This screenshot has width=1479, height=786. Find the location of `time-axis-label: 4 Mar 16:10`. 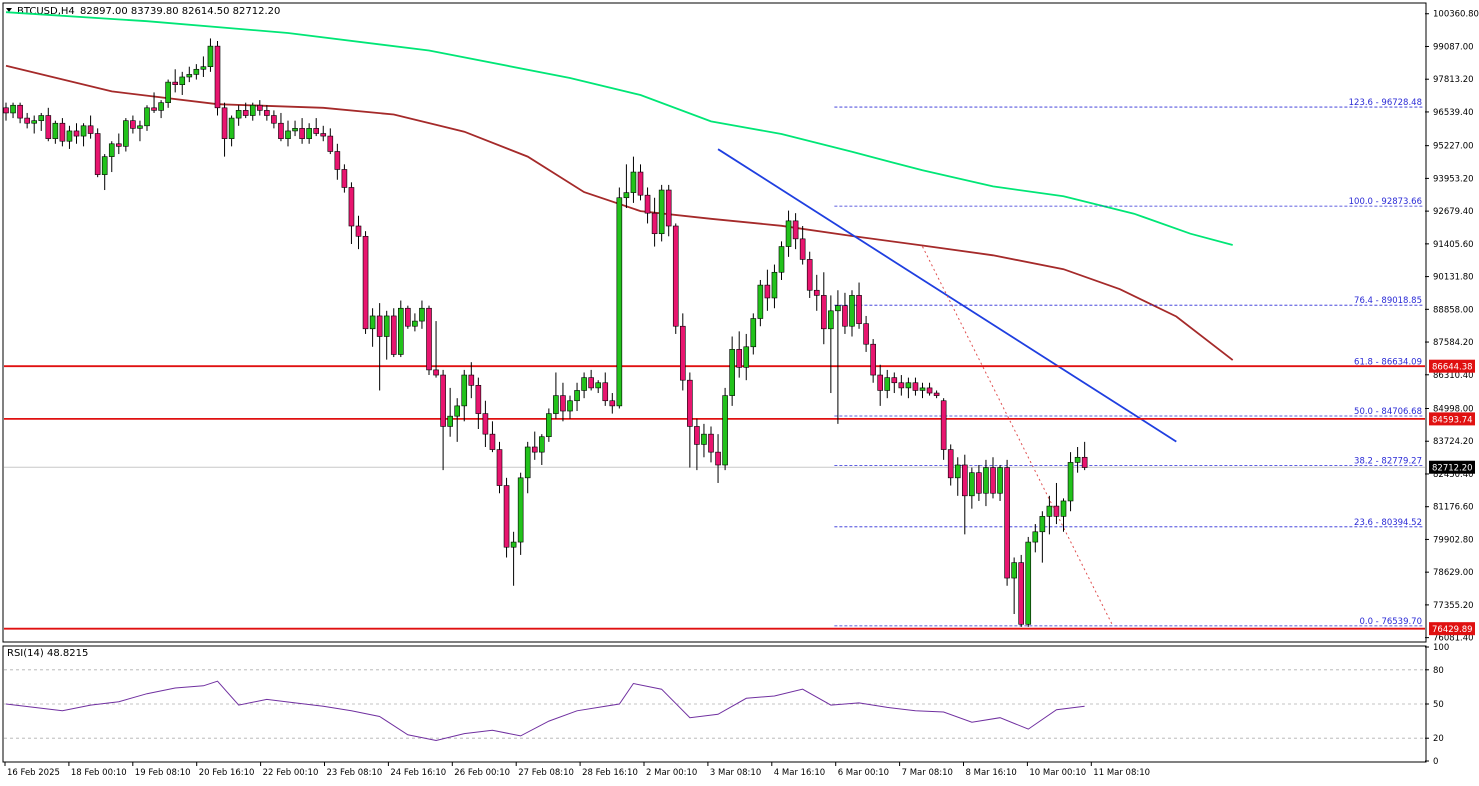

time-axis-label: 4 Mar 16:10 is located at coordinates (799, 773).